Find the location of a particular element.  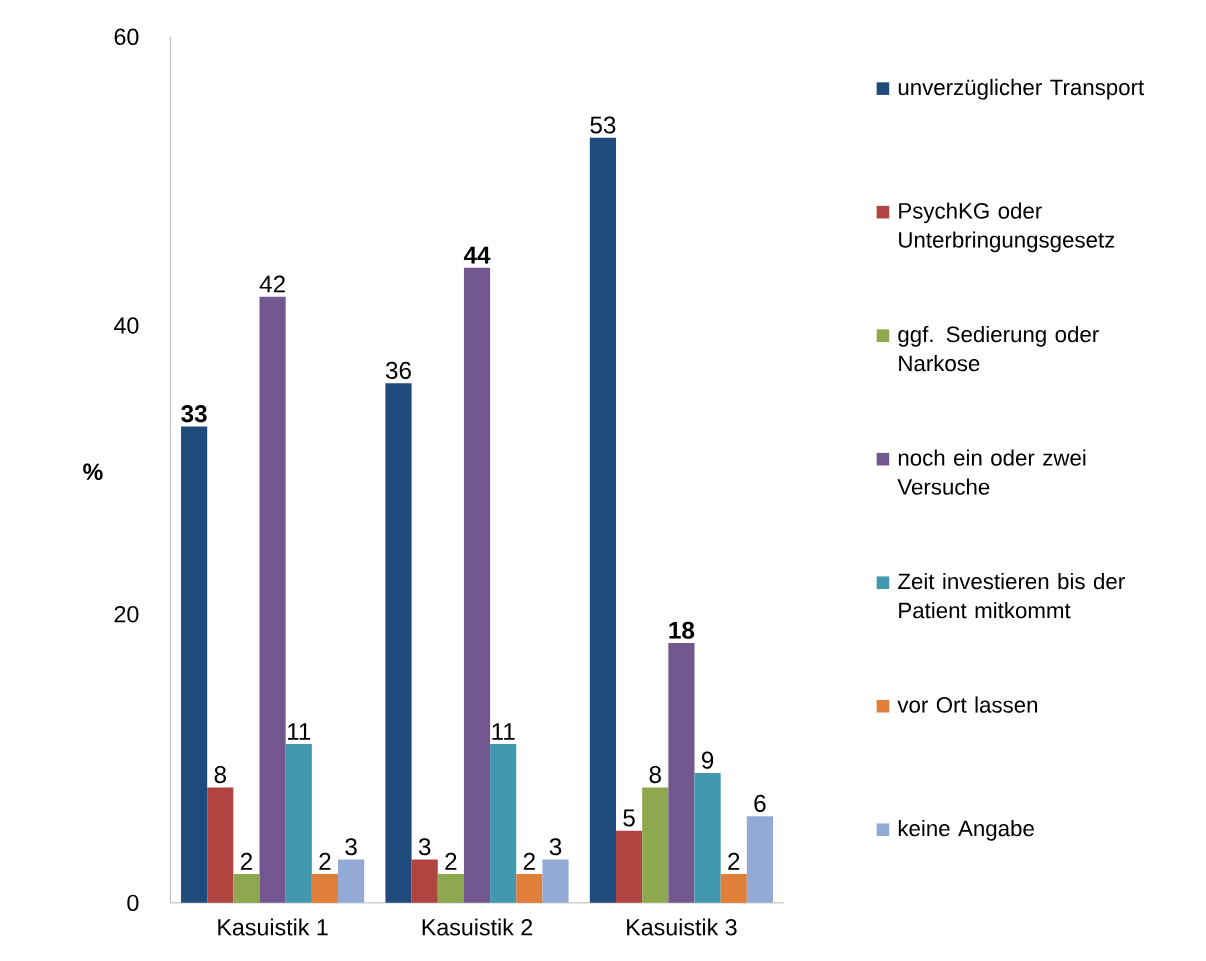

data-label: 53 is located at coordinates (603, 125).